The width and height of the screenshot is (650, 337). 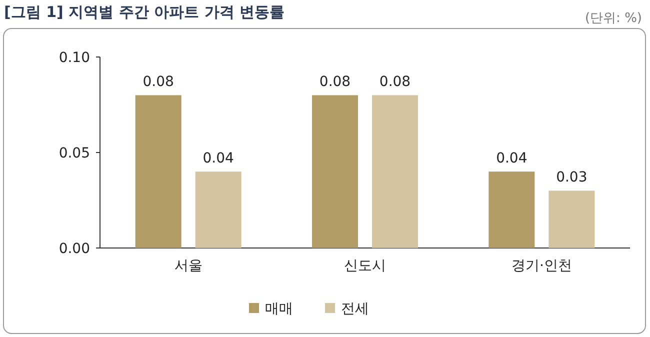 What do you see at coordinates (144, 12) in the screenshot?
I see `chart-title: [그림 1] 지역별 주간 아파트 가격 변동률` at bounding box center [144, 12].